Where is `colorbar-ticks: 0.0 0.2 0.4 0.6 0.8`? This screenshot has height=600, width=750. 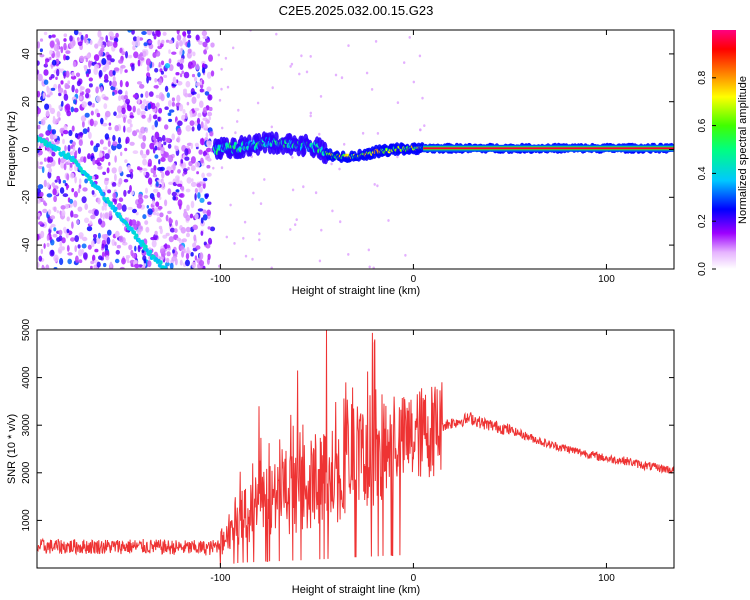 colorbar-ticks: 0.0 0.2 0.4 0.6 0.8 is located at coordinates (706, 173).